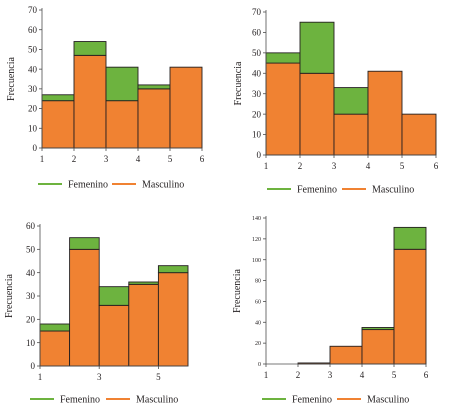  Describe the element at coordinates (256, 219) in the screenshot. I see `y-tick-label: 140` at that location.